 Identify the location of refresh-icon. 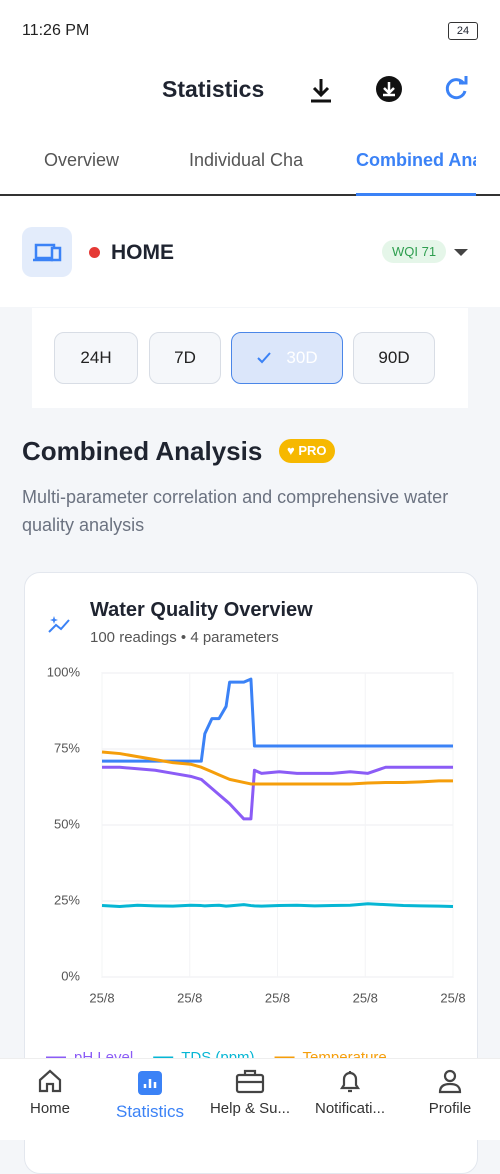
(456, 89).